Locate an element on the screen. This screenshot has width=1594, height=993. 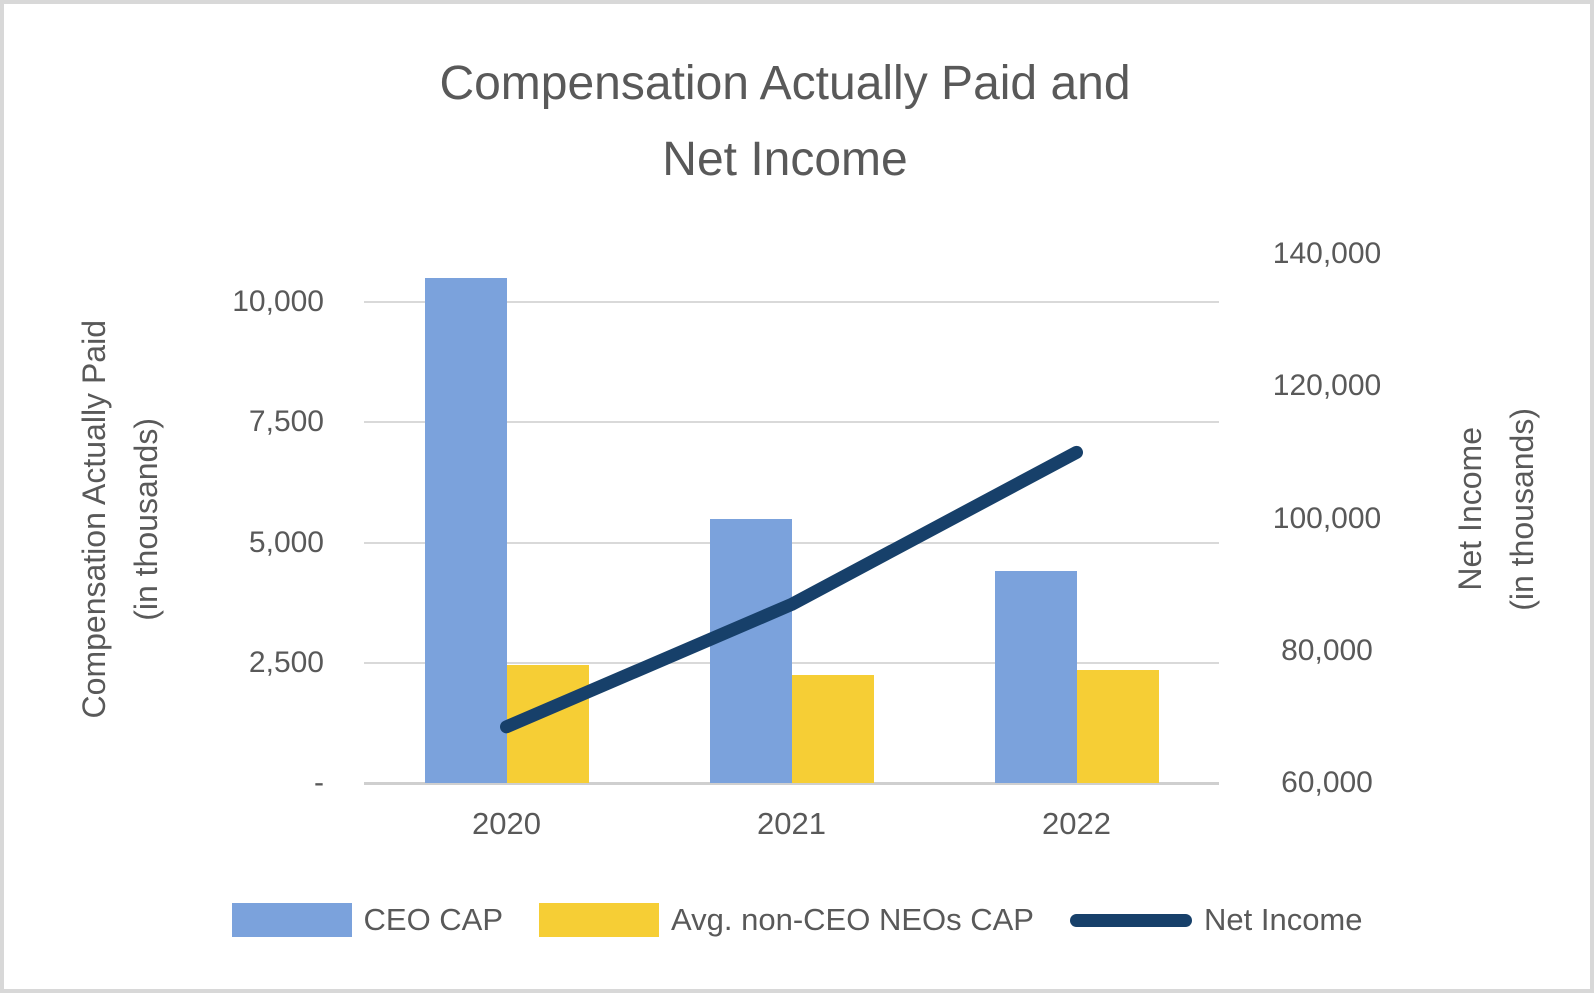
left-axis-title-line2: (in thousands) is located at coordinates (146, 519).